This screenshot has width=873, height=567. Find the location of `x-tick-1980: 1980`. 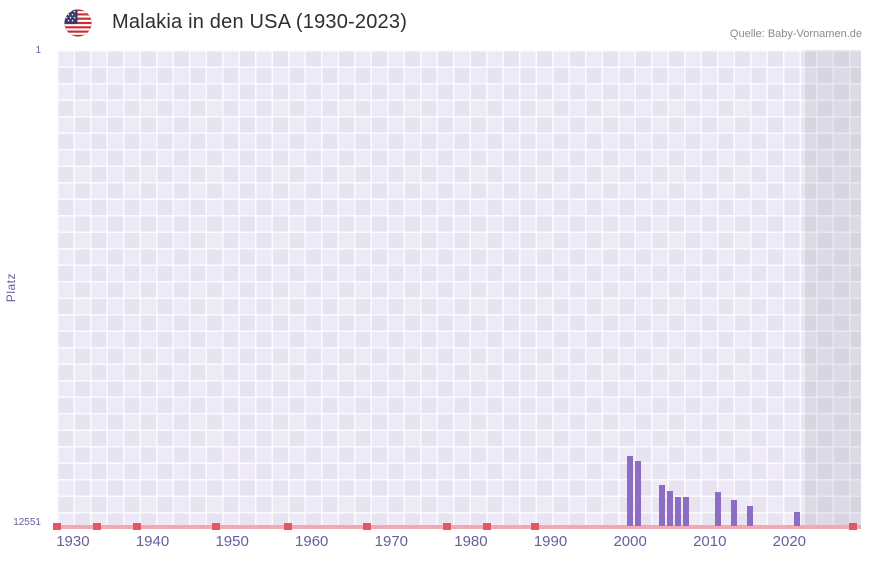

x-tick-1980: 1980 is located at coordinates (471, 541).